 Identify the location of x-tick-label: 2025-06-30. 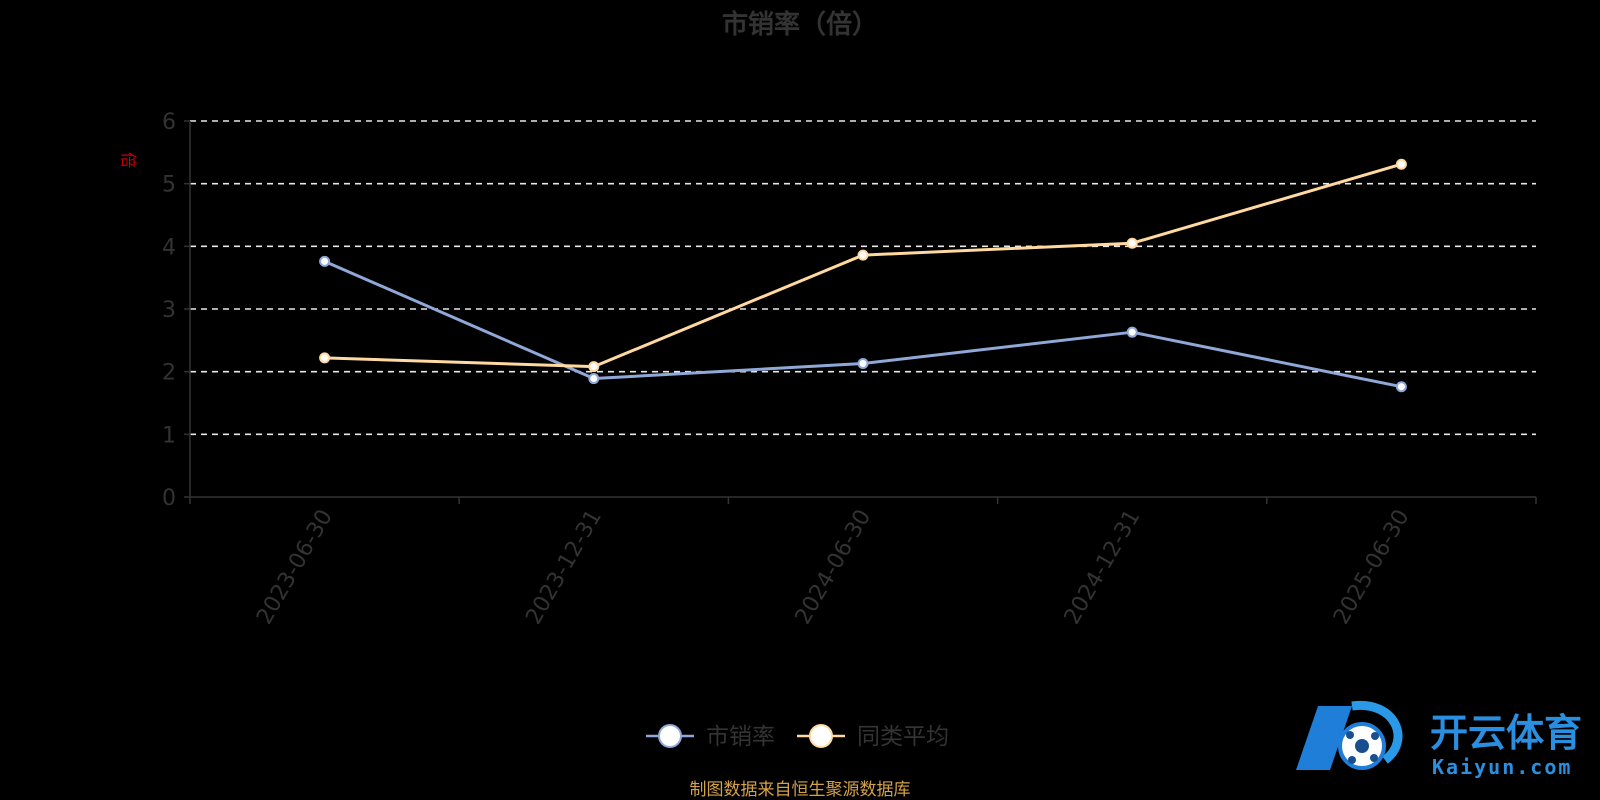
(1372, 567).